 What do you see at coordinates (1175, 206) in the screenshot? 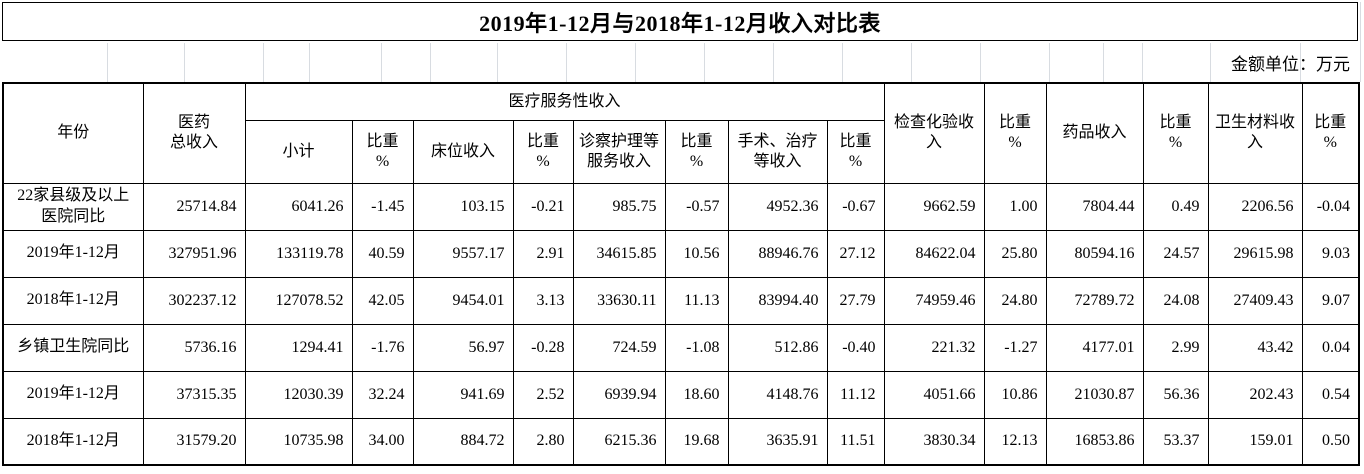
I see `value-cell: 0.49` at bounding box center [1175, 206].